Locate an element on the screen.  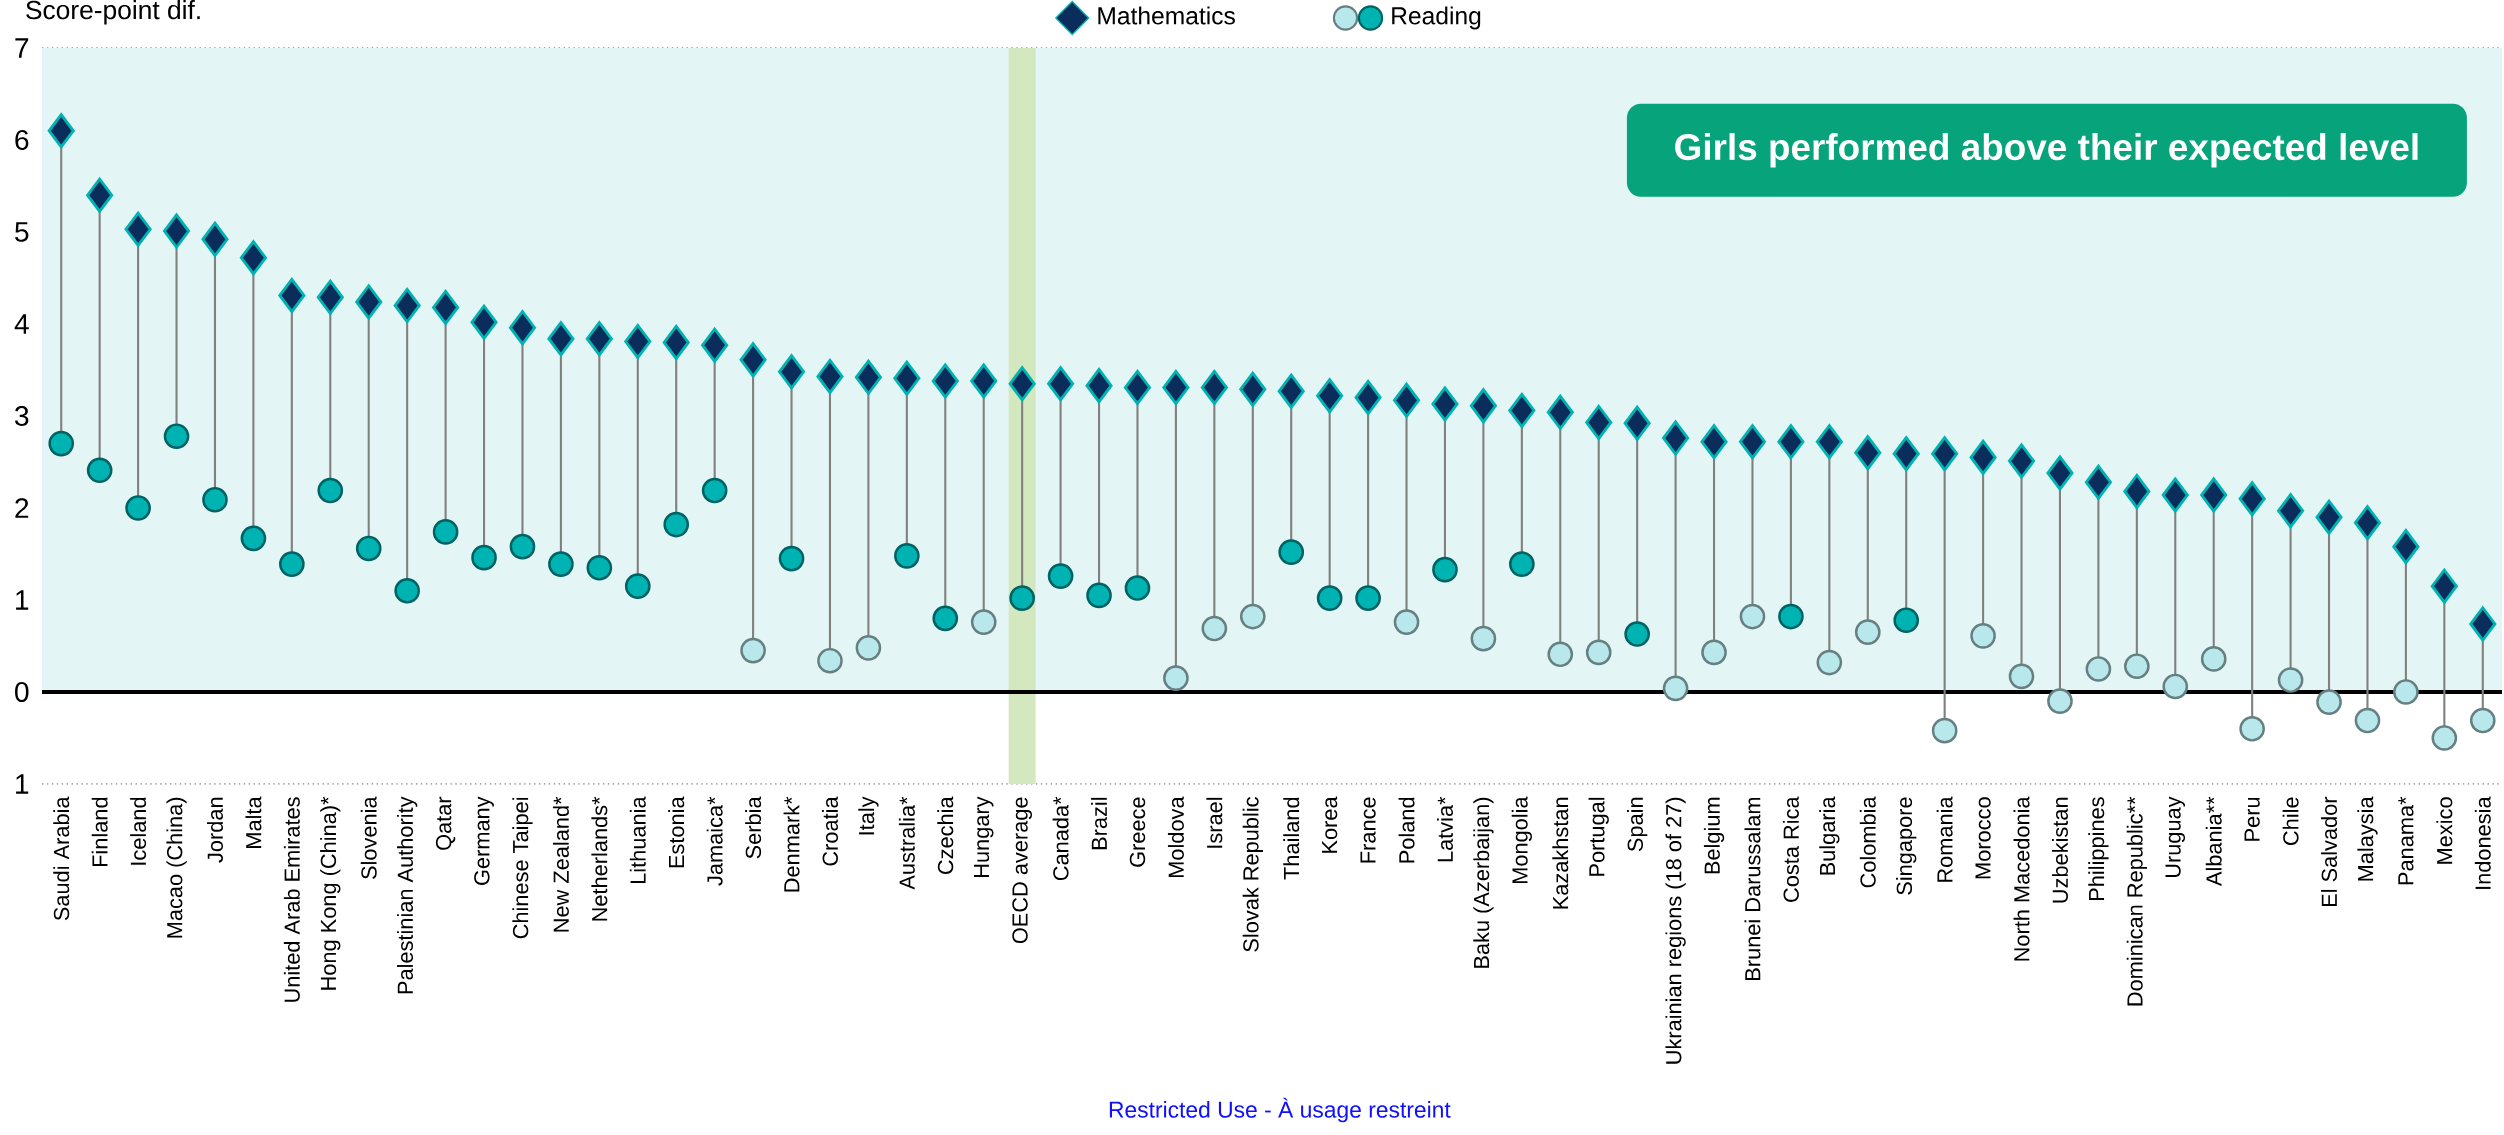
x-tick-label: Qatar is located at coordinates (445, 823).